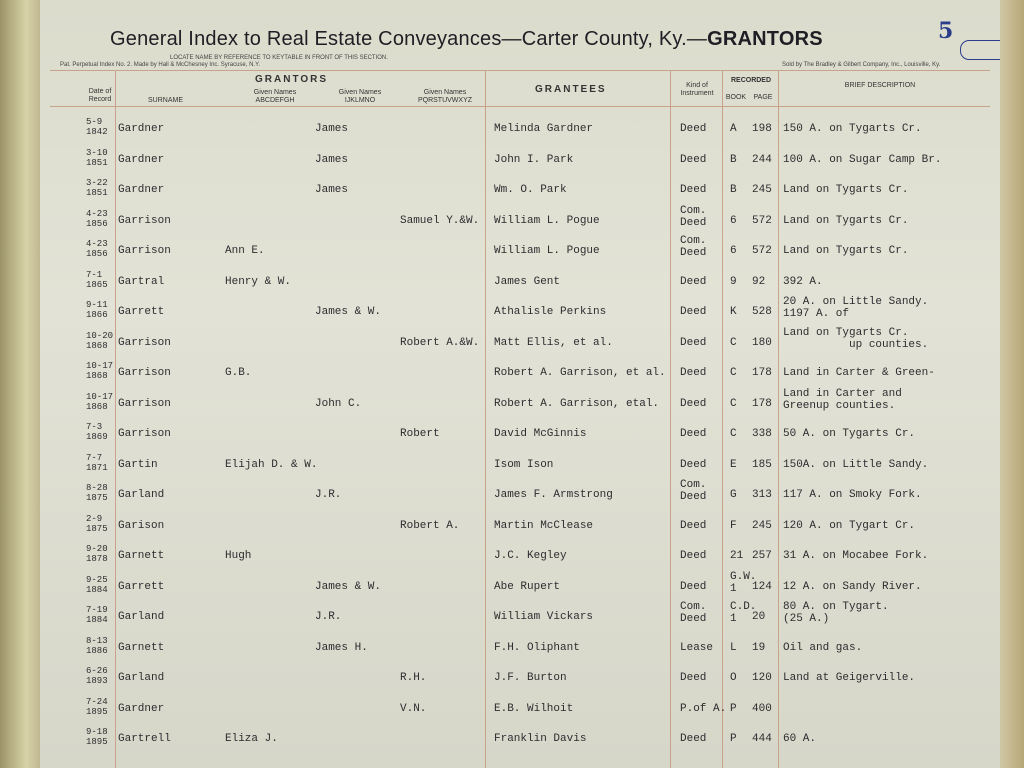  What do you see at coordinates (141, 312) in the screenshot?
I see `surname-cell: Garrett` at bounding box center [141, 312].